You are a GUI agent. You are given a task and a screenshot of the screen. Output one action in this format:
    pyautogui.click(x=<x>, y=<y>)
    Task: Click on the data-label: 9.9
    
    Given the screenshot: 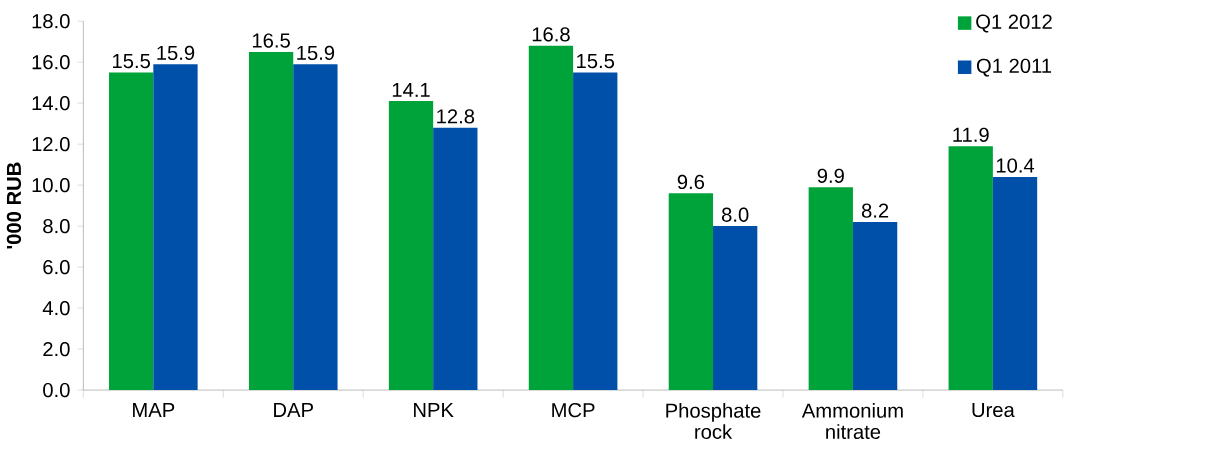 What is the action you would take?
    pyautogui.click(x=830, y=175)
    